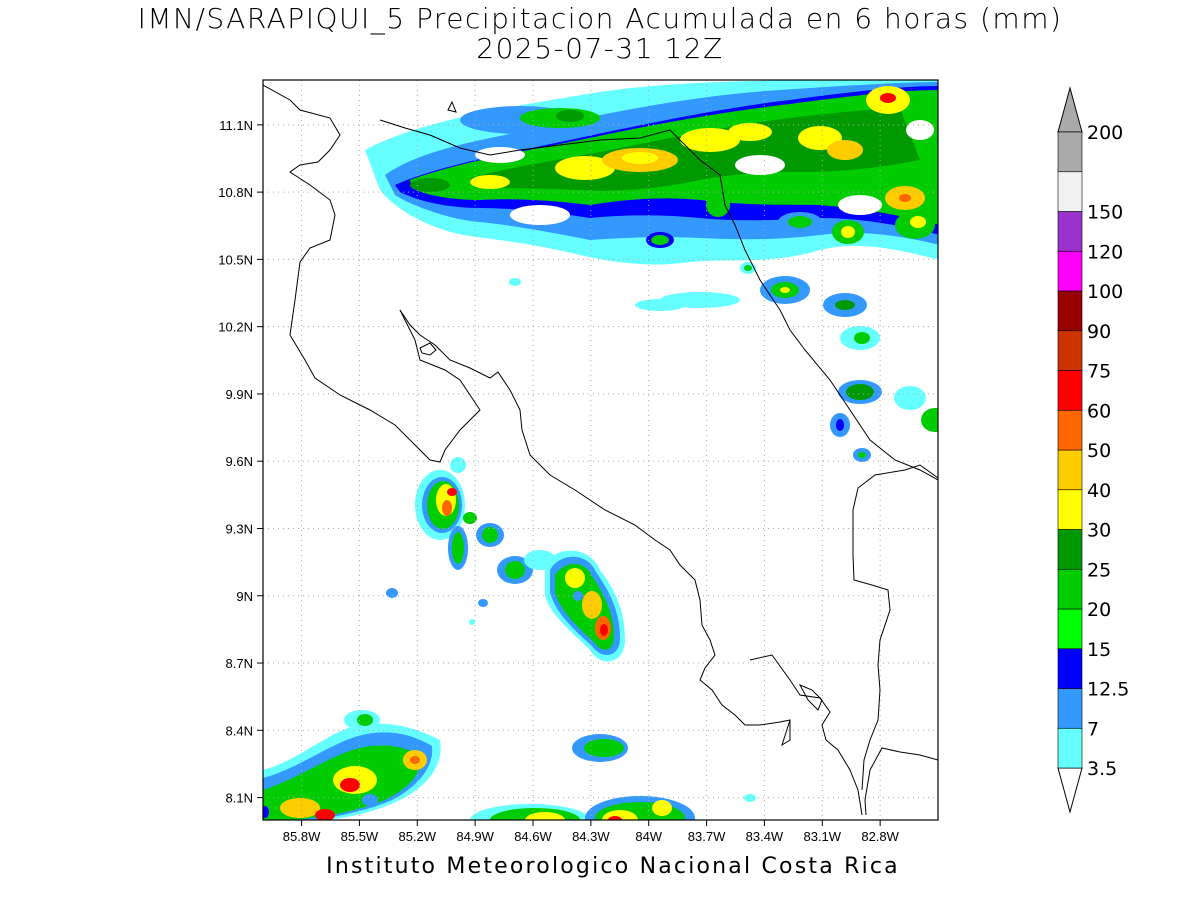  Describe the element at coordinates (428, 349) in the screenshot. I see `isla-chira` at that location.